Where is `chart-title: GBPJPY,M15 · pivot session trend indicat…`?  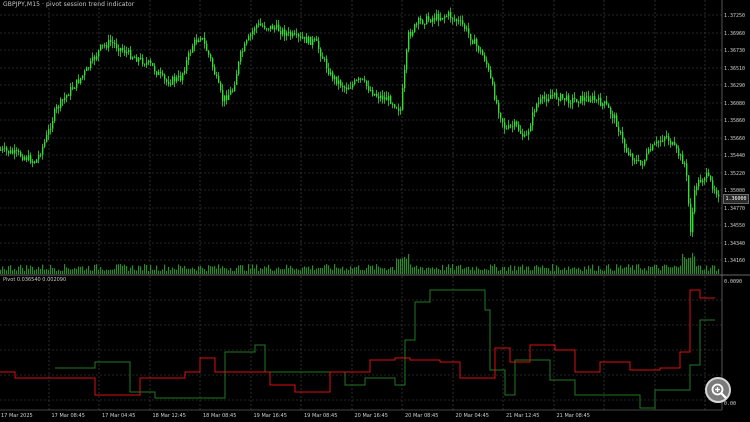
chart-title: GBPJPY,M15 · pivot session trend indicat… is located at coordinates (69, 4).